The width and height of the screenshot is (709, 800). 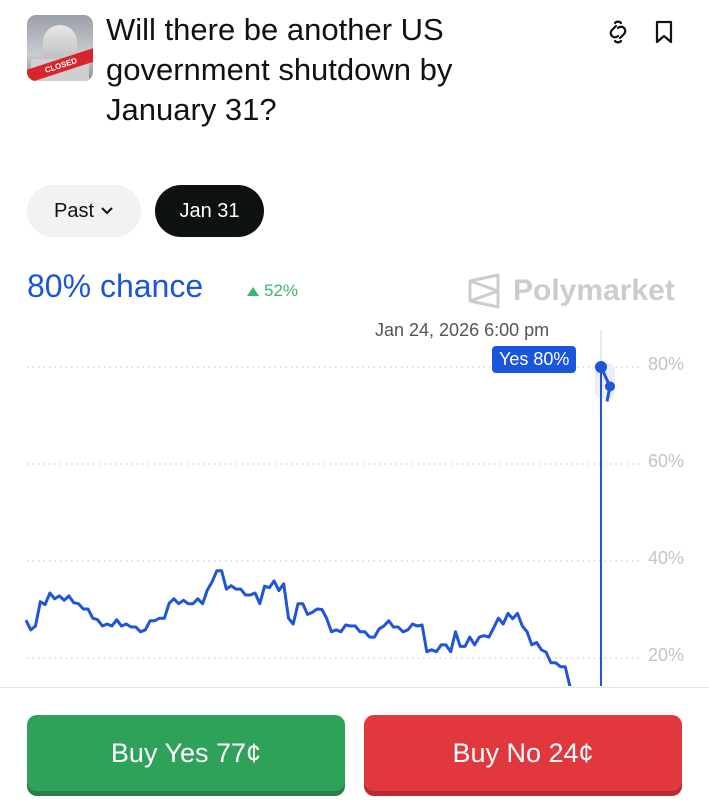 What do you see at coordinates (107, 211) in the screenshot?
I see `chevron-down-icon` at bounding box center [107, 211].